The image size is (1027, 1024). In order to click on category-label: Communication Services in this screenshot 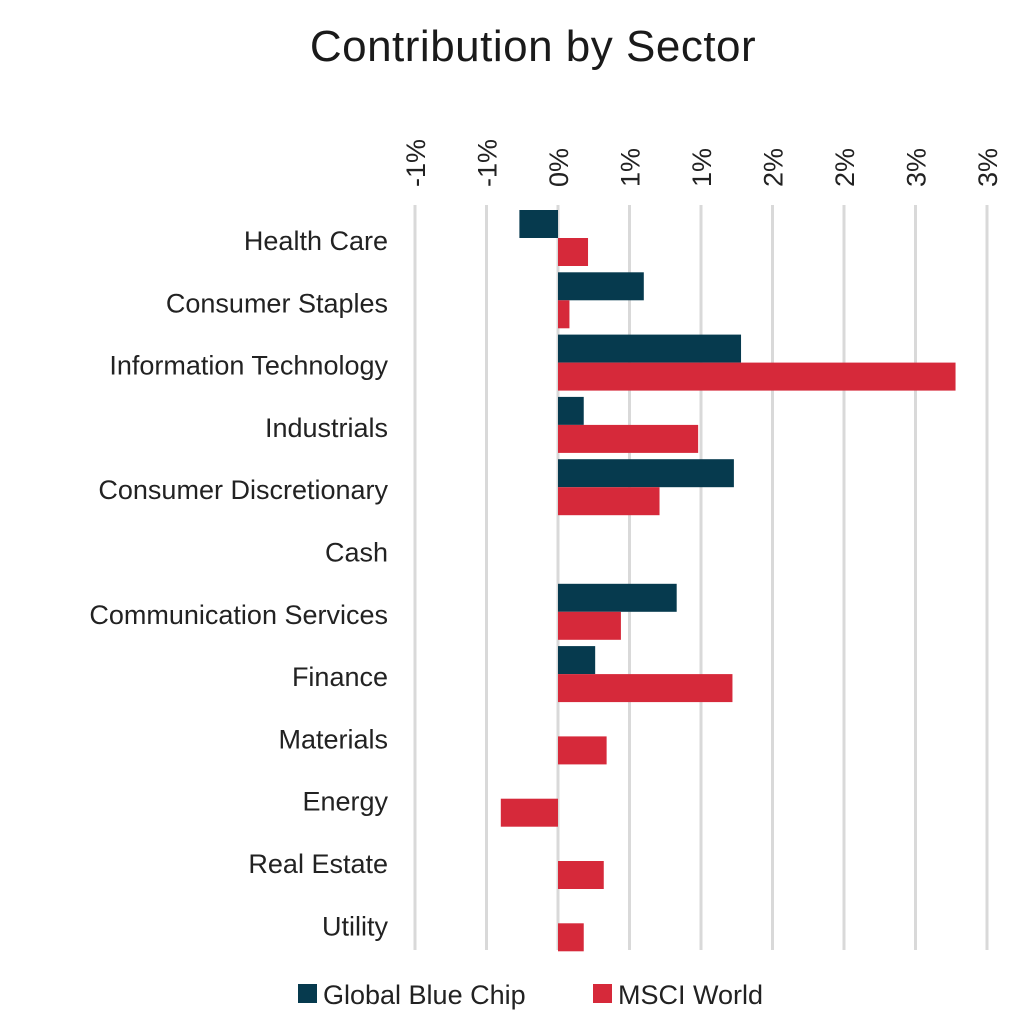, I will do `click(238, 615)`.